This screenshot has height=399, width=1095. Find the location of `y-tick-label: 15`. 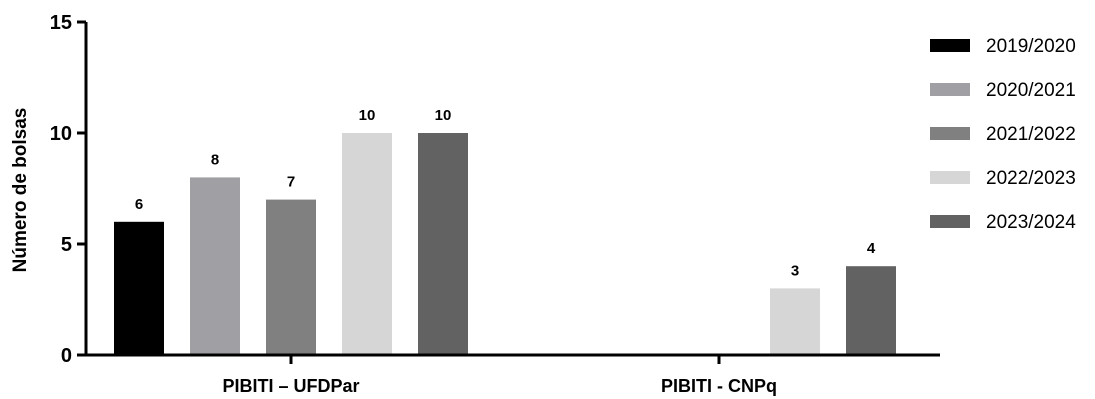

y-tick-label: 15 is located at coordinates (61, 23).